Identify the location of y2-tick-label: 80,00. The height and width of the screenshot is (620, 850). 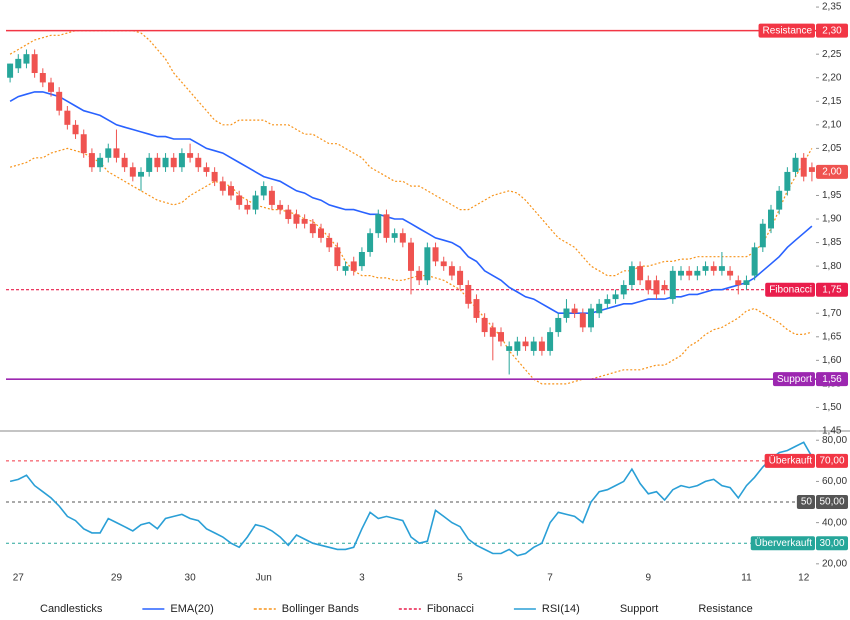
(834, 440).